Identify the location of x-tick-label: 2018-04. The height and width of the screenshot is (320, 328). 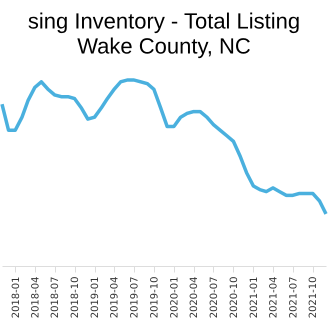
(36, 297).